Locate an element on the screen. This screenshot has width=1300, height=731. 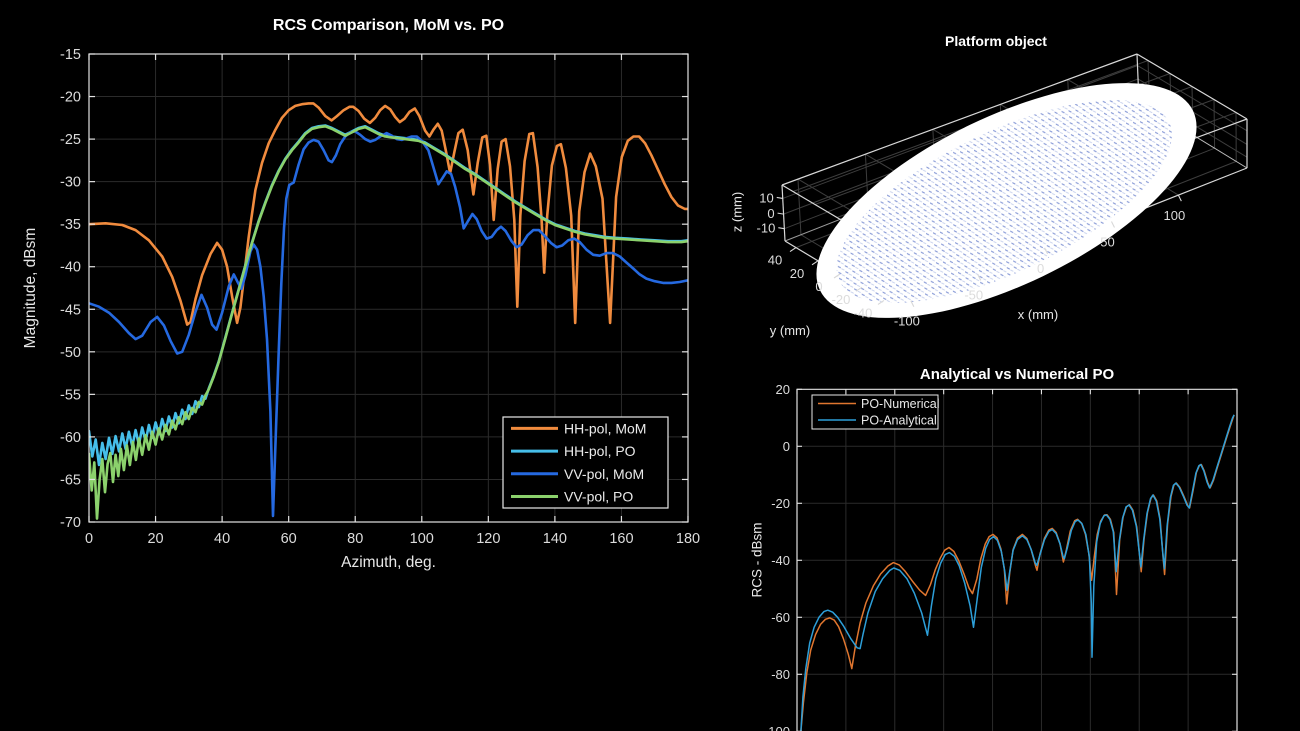
x-tick-label: 80 is located at coordinates (355, 539).